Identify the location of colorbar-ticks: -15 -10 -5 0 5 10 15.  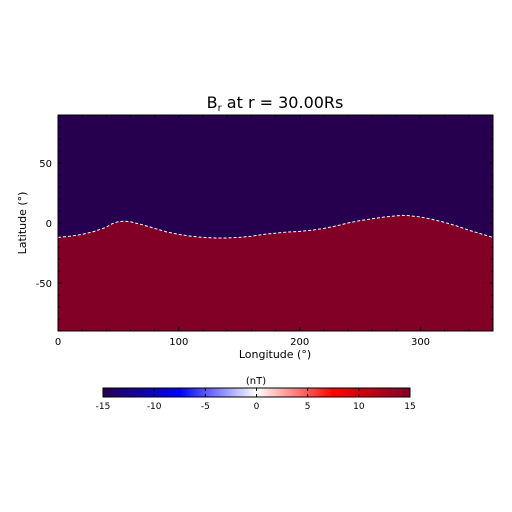
(256, 400).